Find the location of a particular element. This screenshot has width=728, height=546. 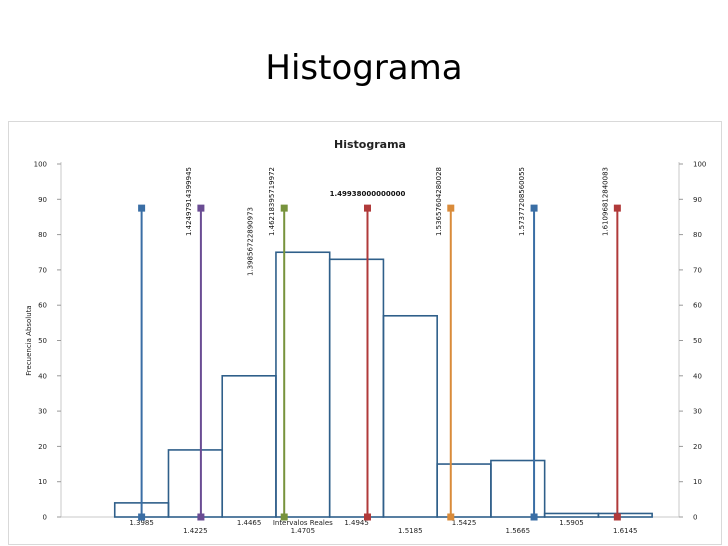

x-tick-label: 1.3985 is located at coordinates (141, 523).